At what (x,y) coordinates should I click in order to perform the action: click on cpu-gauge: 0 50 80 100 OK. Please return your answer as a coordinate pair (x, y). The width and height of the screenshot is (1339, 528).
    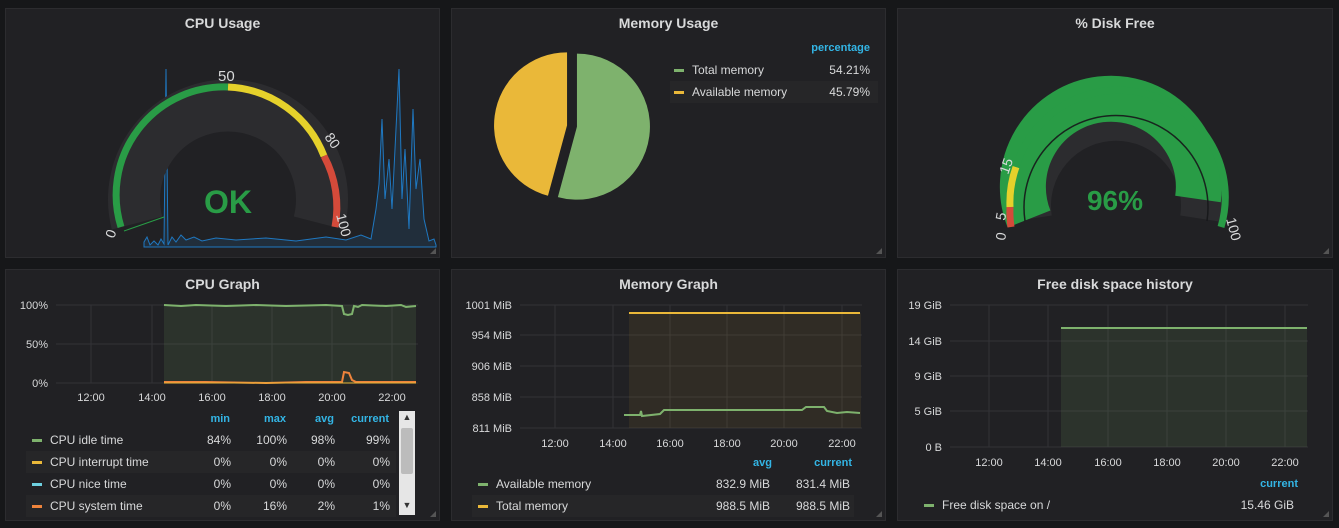
    Looking at the image, I should click on (269, 158).